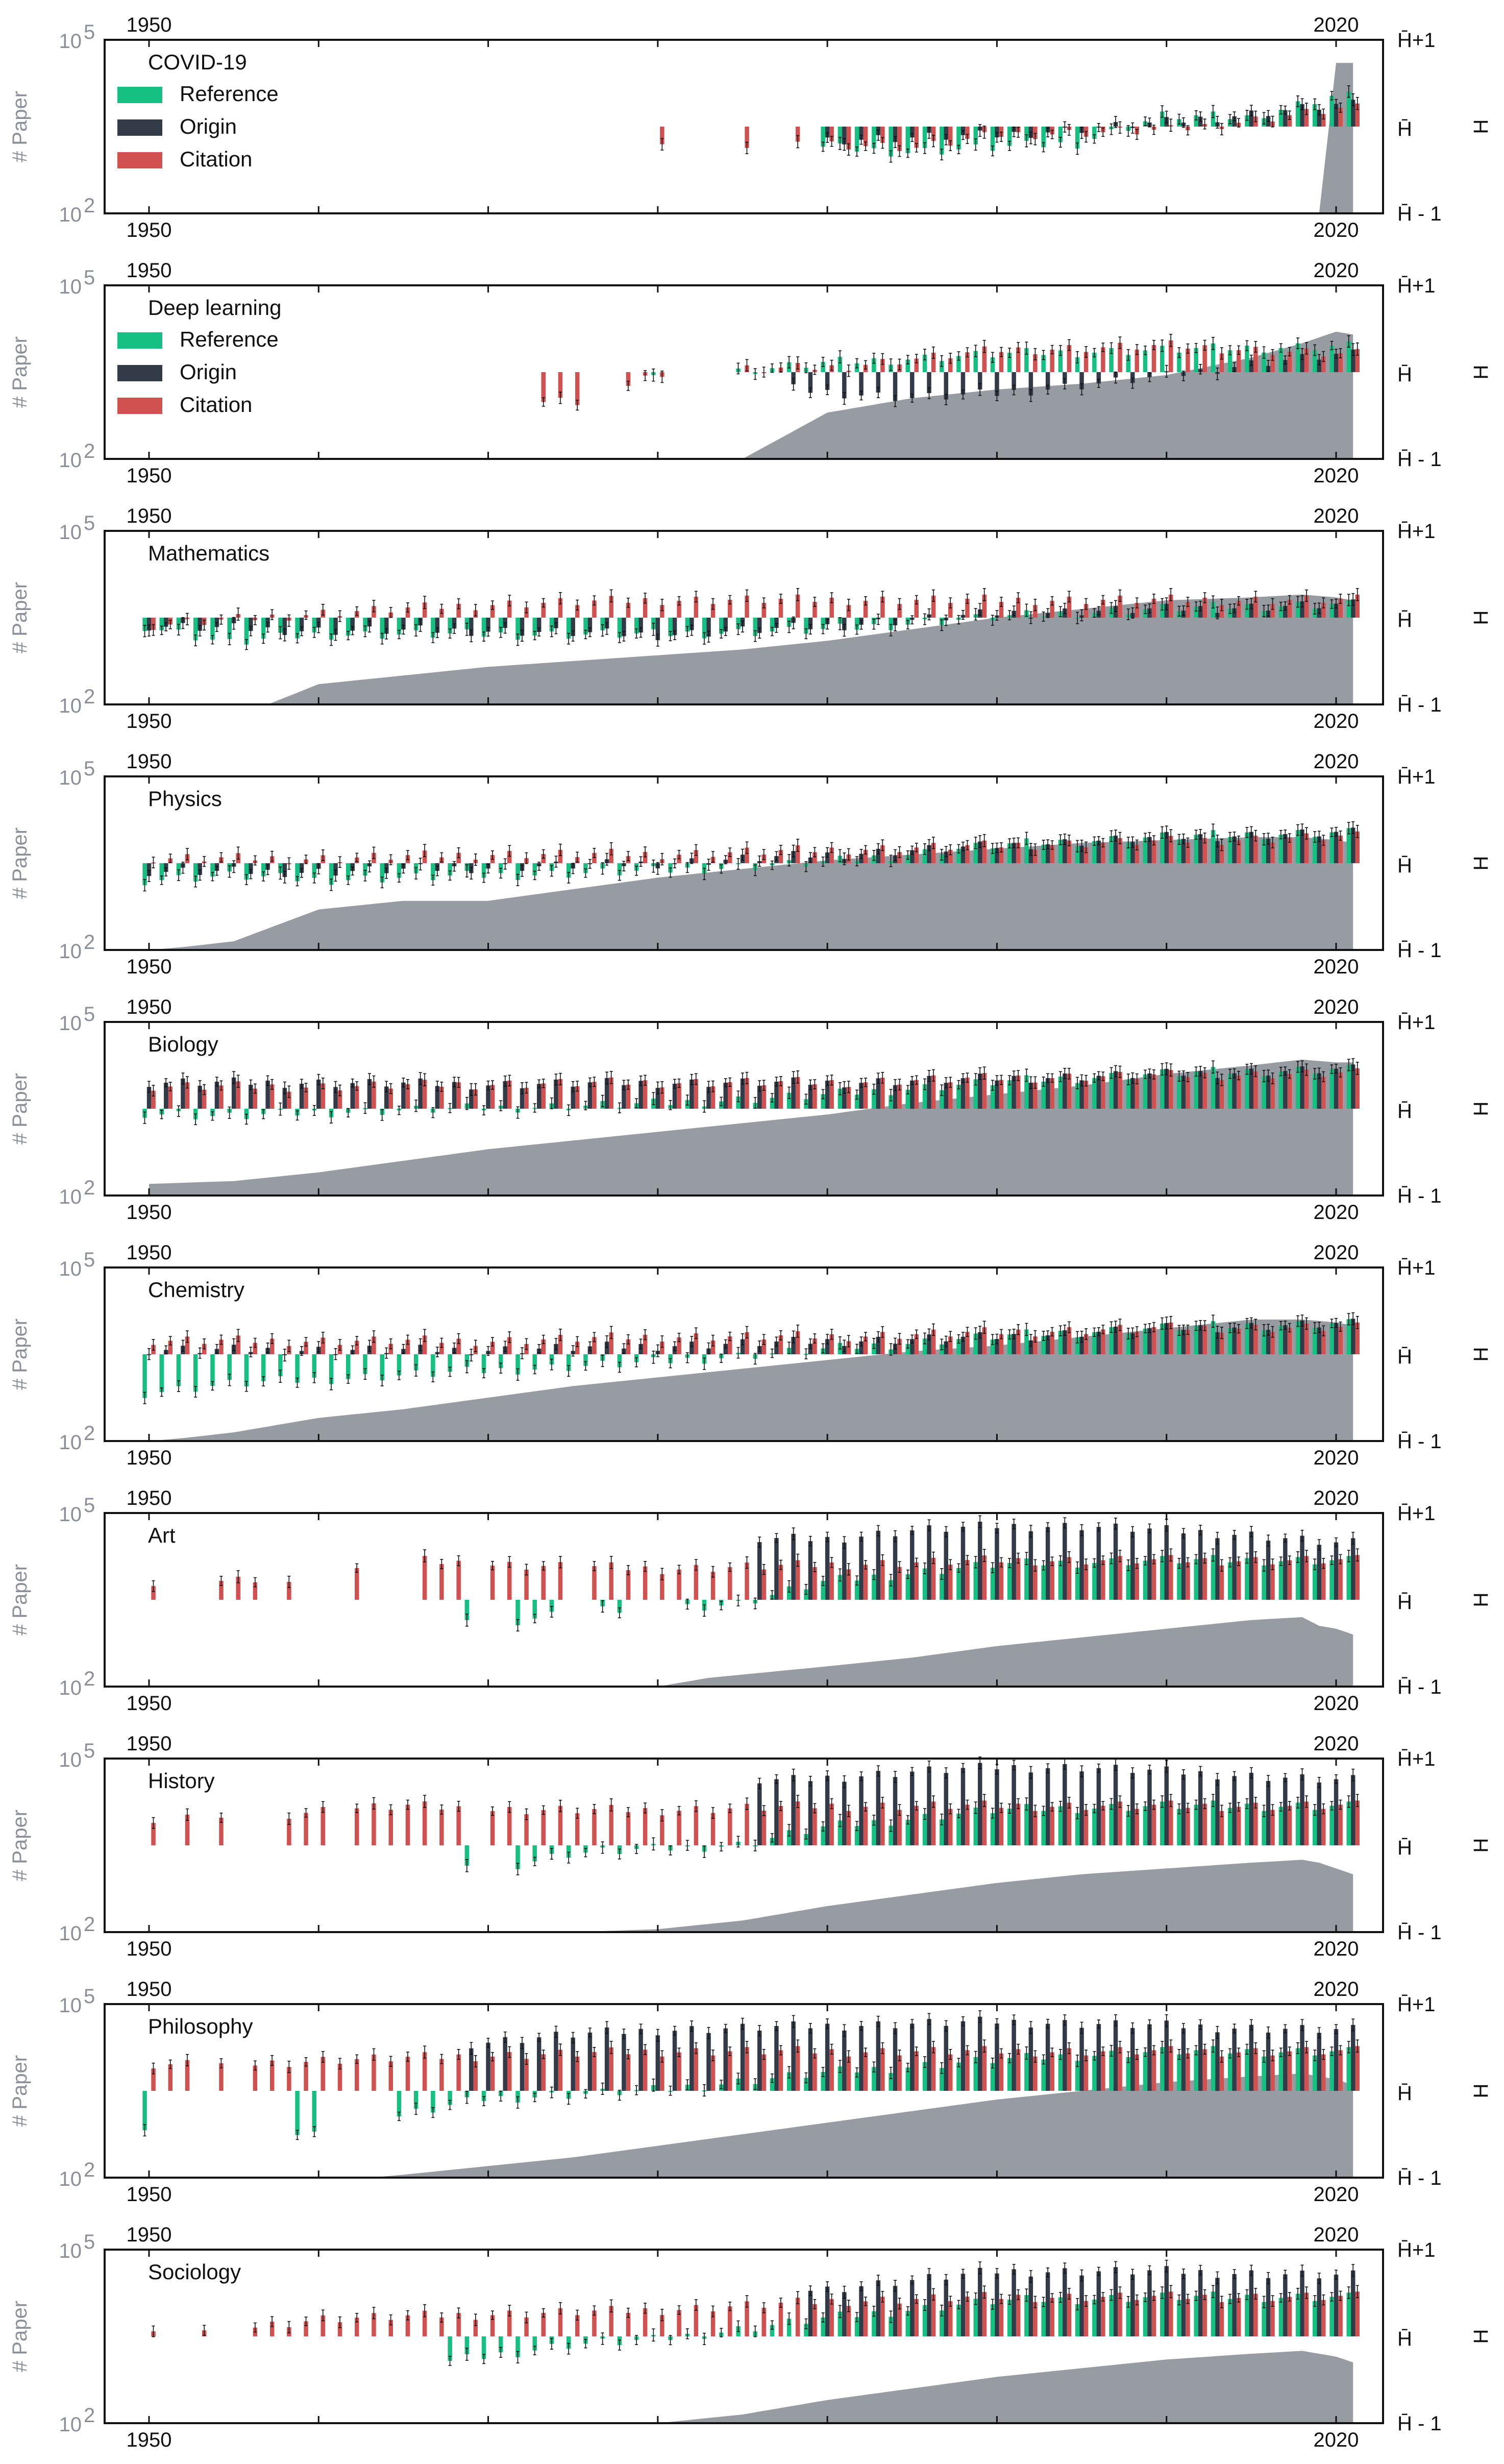  What do you see at coordinates (183, 1044) in the screenshot?
I see `panel-title: Biology` at bounding box center [183, 1044].